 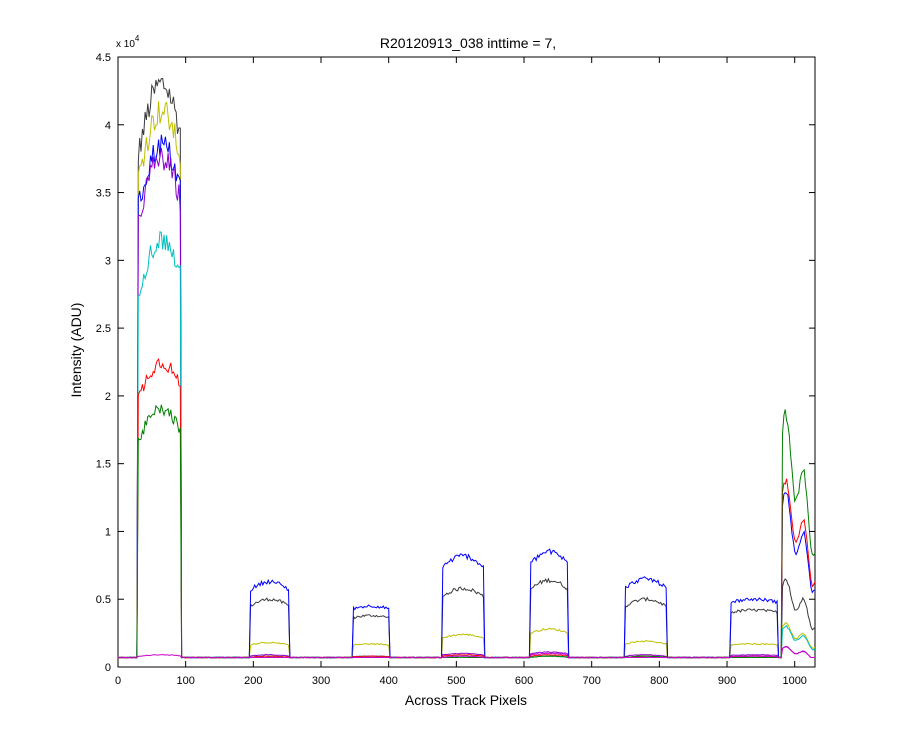 I want to click on y-multiplier-exponent: 4, so click(x=137, y=38).